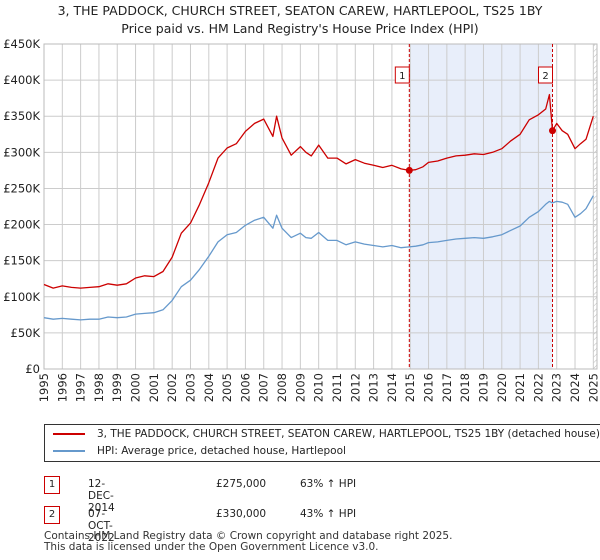  I want to click on x-tick-label: 2003, so click(190, 387).